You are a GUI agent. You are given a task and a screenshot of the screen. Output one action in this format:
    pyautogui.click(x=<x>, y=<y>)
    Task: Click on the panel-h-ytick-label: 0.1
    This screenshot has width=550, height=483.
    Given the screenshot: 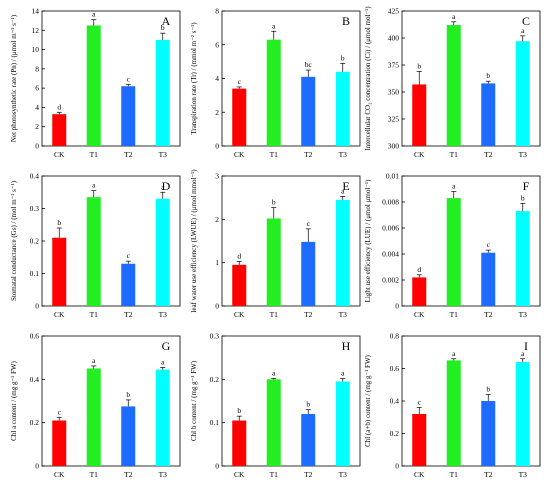 What is the action you would take?
    pyautogui.click(x=215, y=422)
    